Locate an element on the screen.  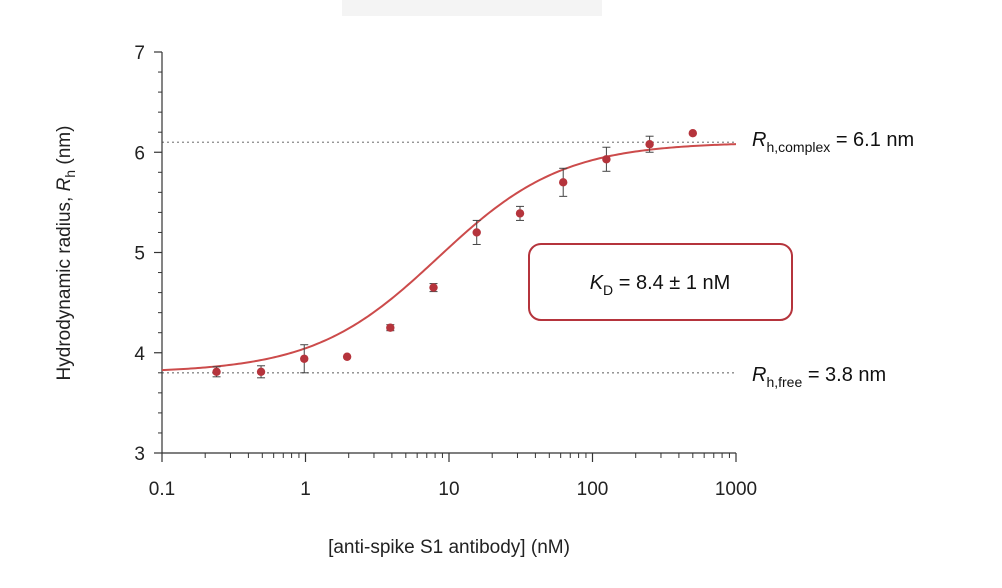
x-tick-label: 0.1 is located at coordinates (162, 489).